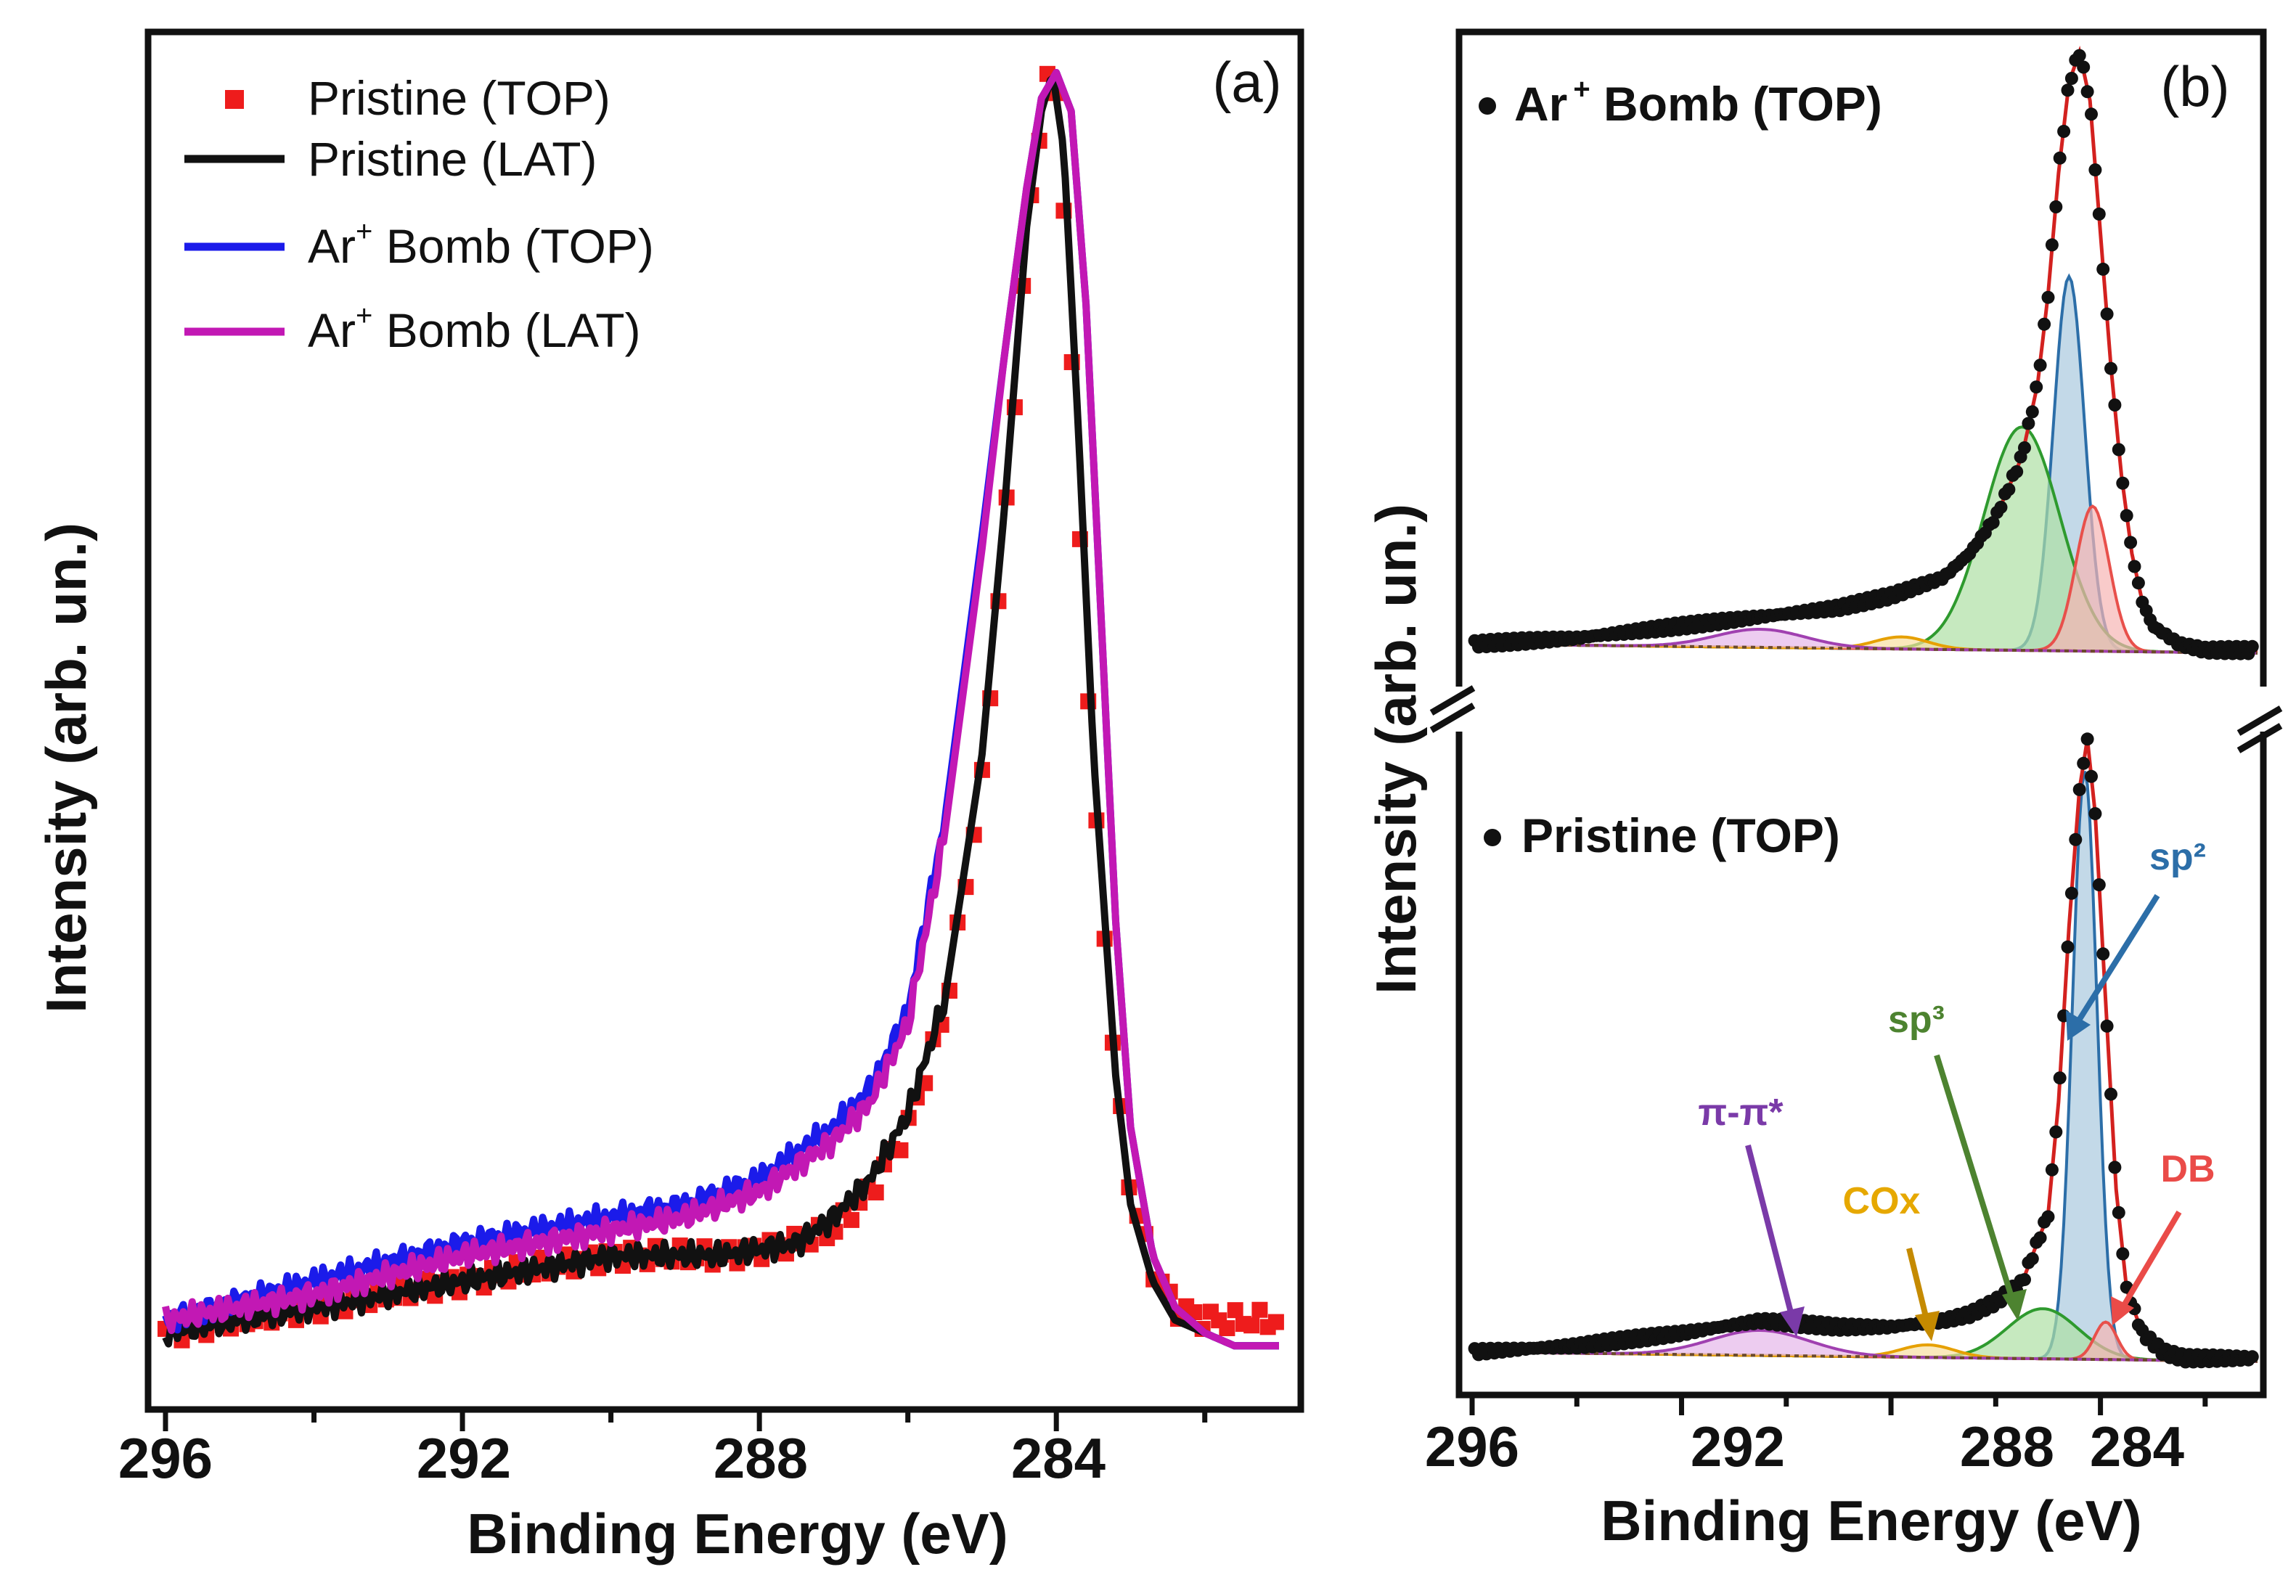 The height and width of the screenshot is (1596, 2296). Describe the element at coordinates (481, 244) in the screenshot. I see `legend-label-ar-bomb-top: Ar+ Bomb (TOP)` at that location.